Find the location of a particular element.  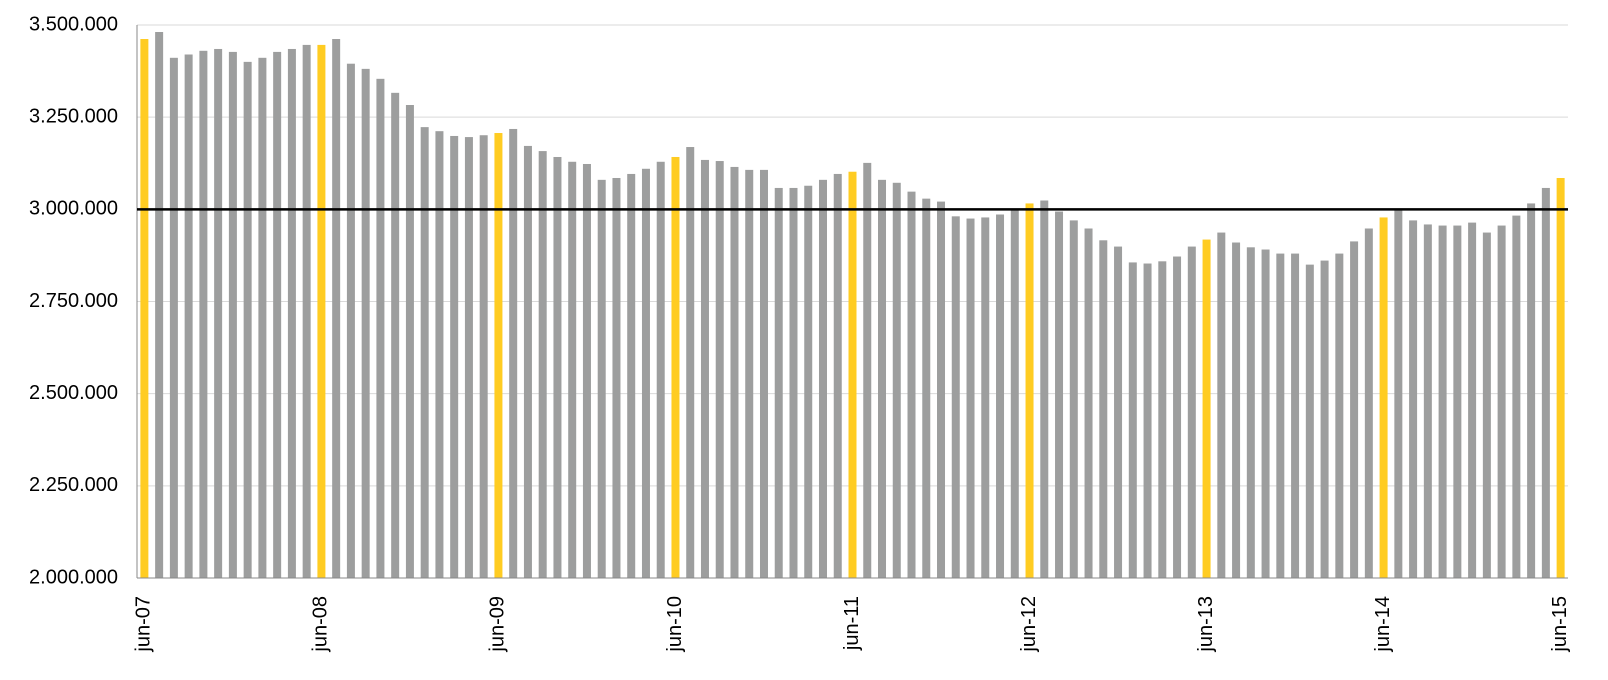

x-tick-label: jun-14 is located at coordinates (1383, 624).